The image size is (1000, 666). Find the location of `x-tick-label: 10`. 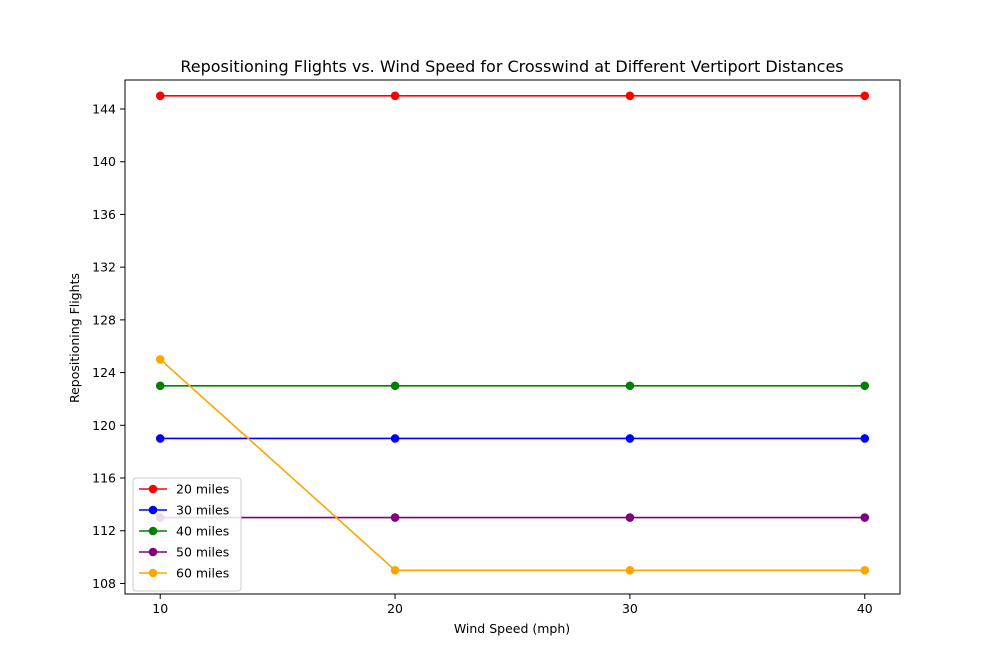

x-tick-label: 10 is located at coordinates (160, 608).